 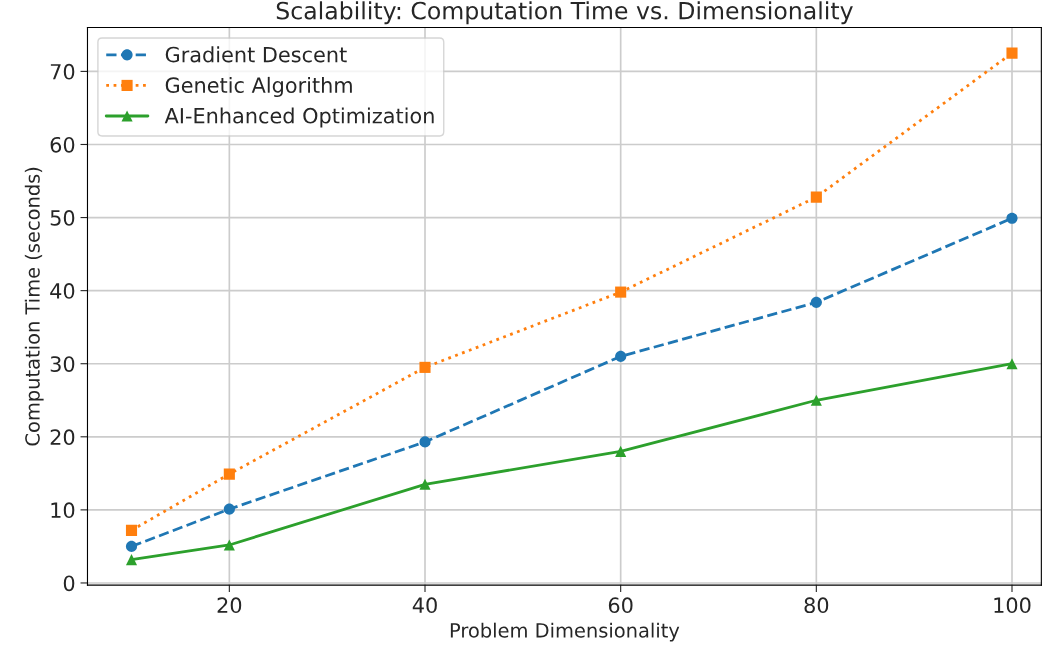 I want to click on y-tick-label: 20, so click(x=62, y=437).